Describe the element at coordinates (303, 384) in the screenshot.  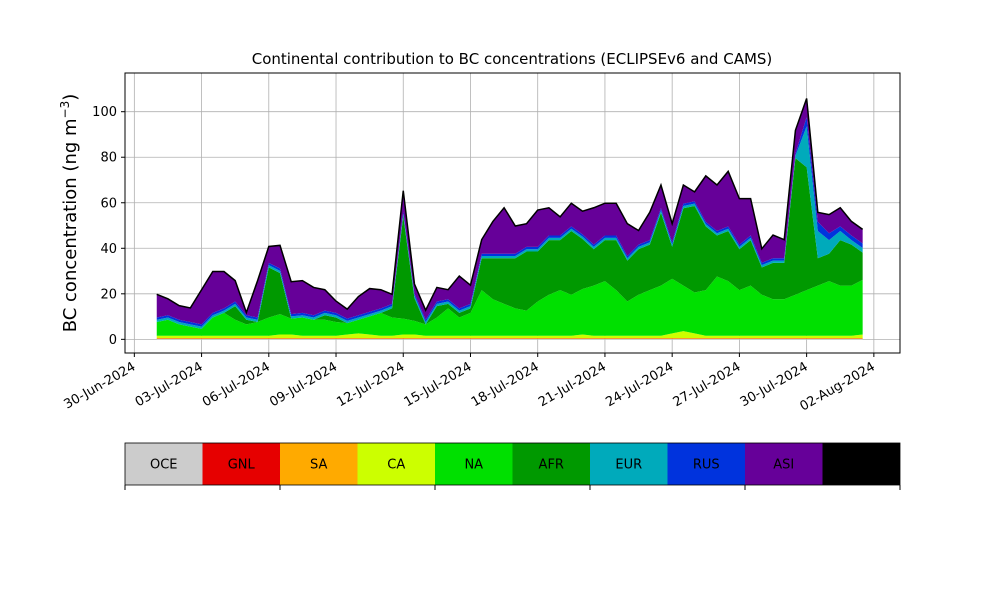
I see `x-tick-label: 09-Jul-2024` at that location.